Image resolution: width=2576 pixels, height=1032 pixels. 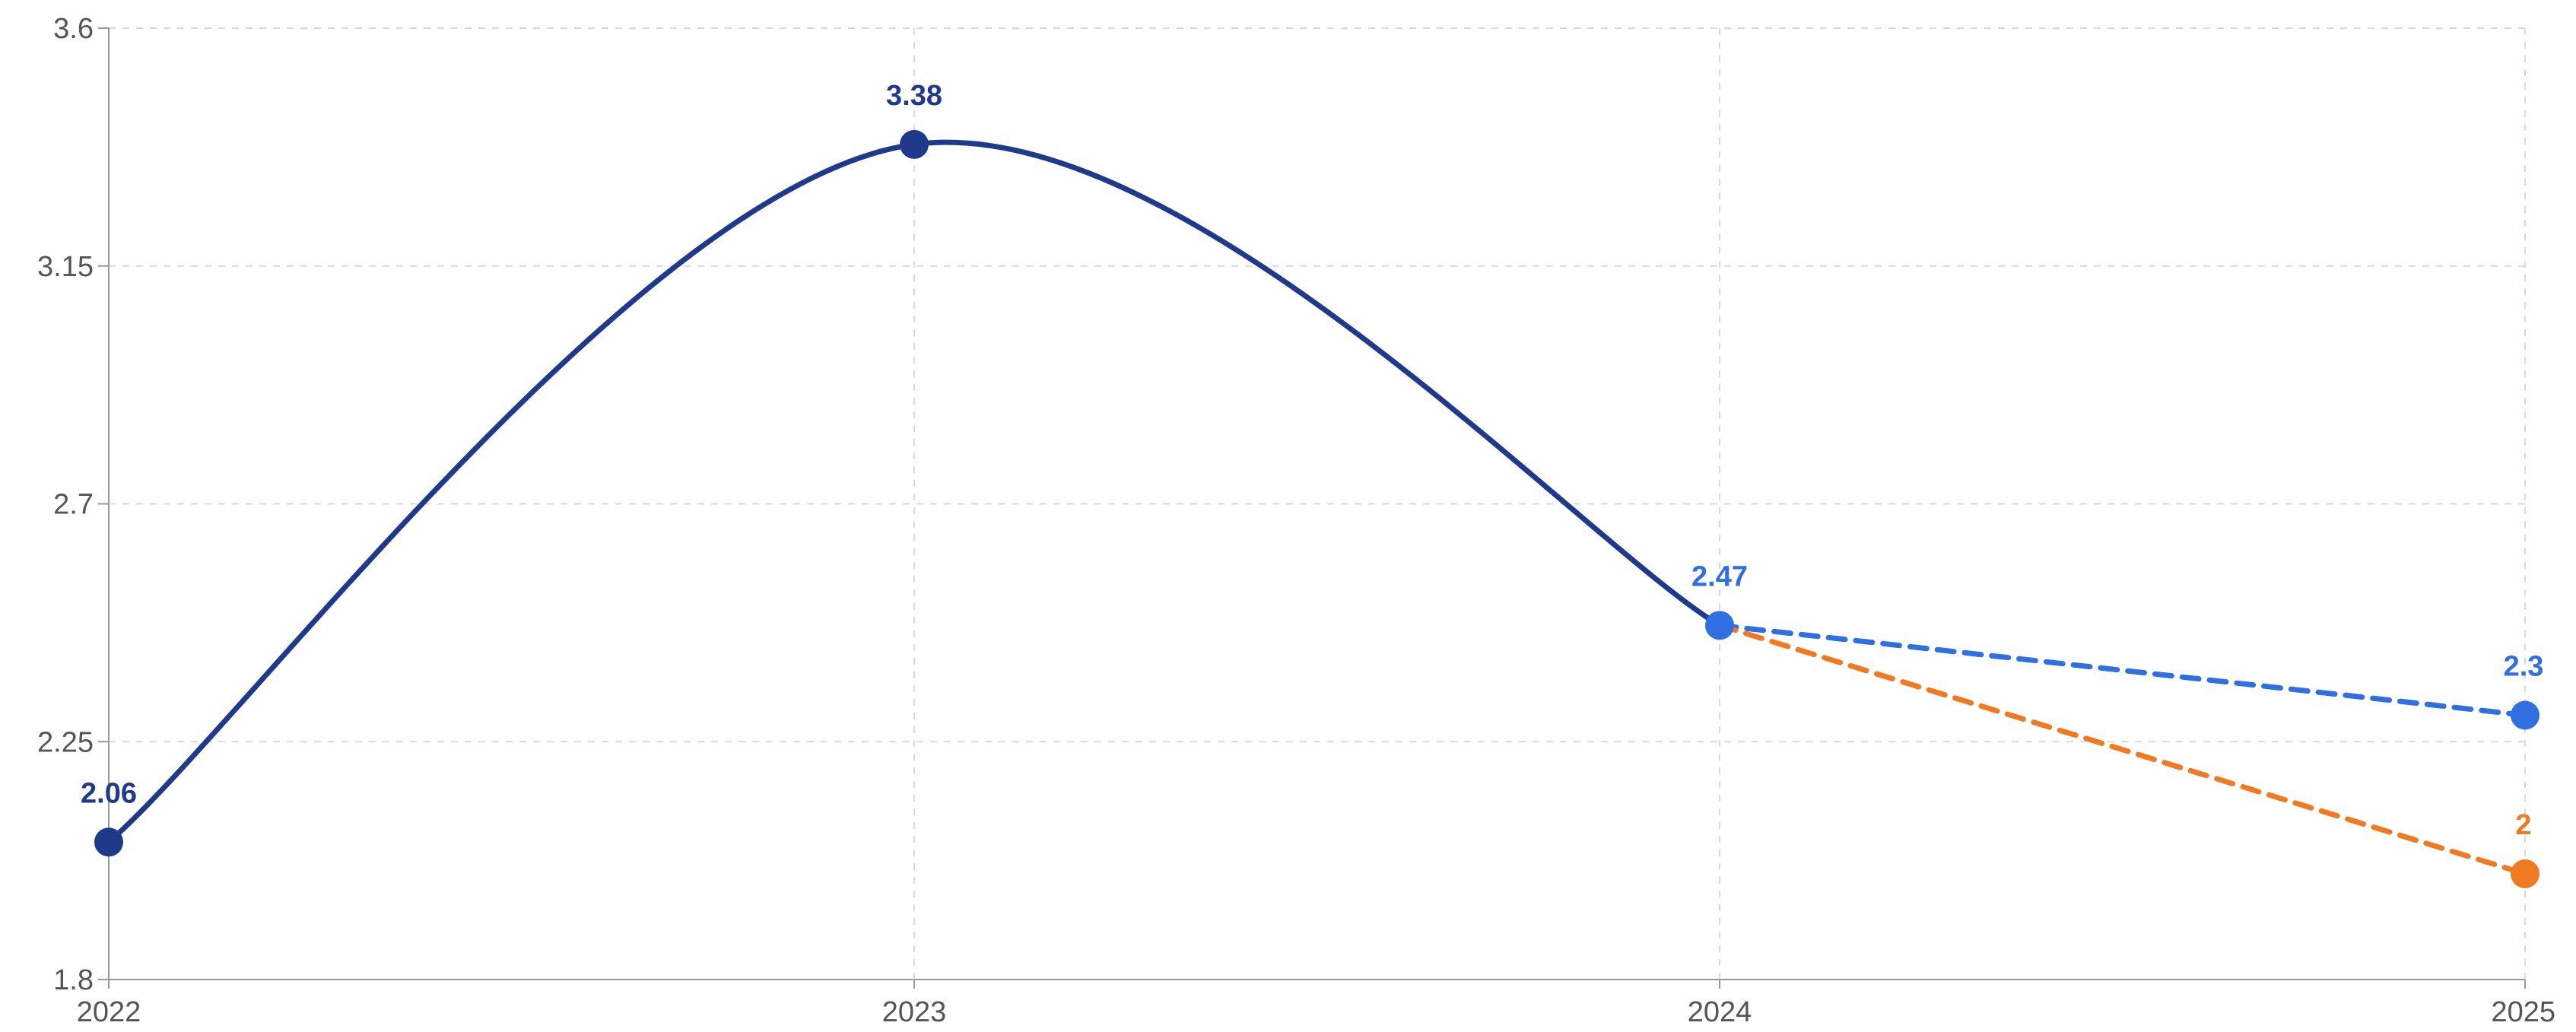 What do you see at coordinates (2523, 825) in the screenshot?
I see `data-label-forecast_low: 2` at bounding box center [2523, 825].